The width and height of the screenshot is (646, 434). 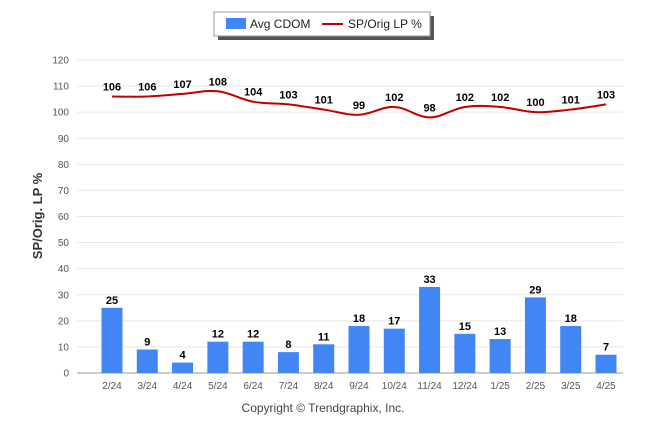 What do you see at coordinates (64, 165) in the screenshot?
I see `y-tick-label: 80` at bounding box center [64, 165].